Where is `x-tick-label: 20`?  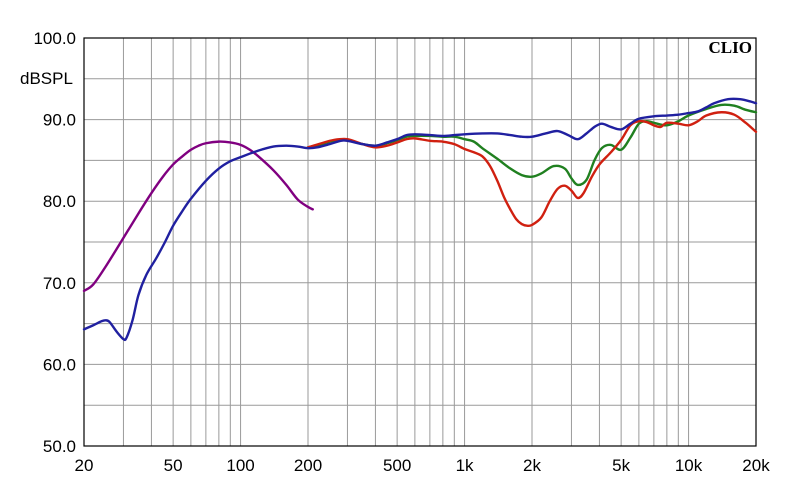 x-tick-label: 20 is located at coordinates (84, 465).